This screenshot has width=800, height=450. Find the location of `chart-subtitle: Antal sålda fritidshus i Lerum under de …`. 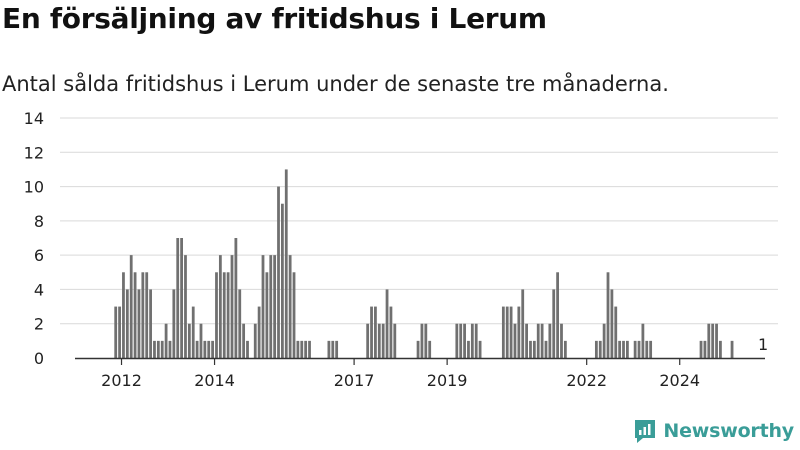

chart-subtitle: Antal sålda fritidshus i Lerum under de … is located at coordinates (335, 84).